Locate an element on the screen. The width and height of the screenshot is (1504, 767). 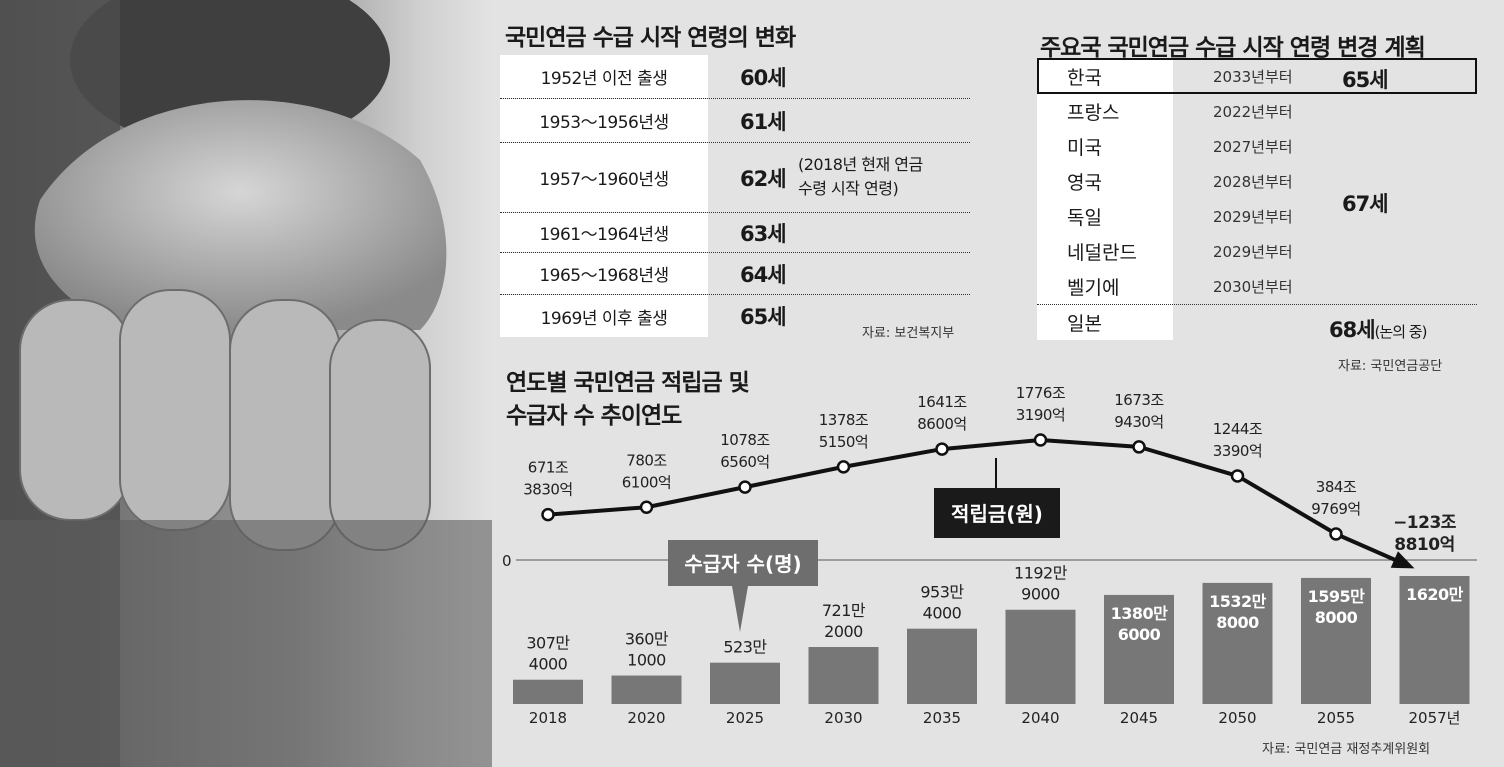
fund-value-label: −123조 is located at coordinates (1425, 523).